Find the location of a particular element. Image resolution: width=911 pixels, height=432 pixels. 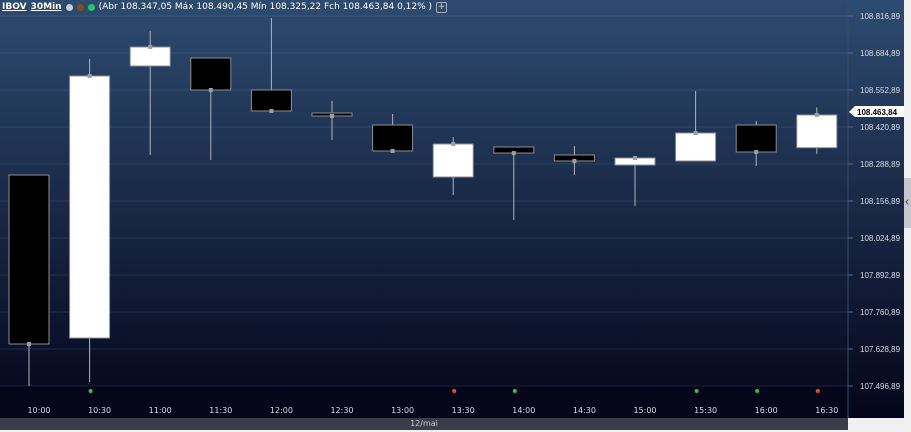

x-tick-label: 16:00 is located at coordinates (766, 410).